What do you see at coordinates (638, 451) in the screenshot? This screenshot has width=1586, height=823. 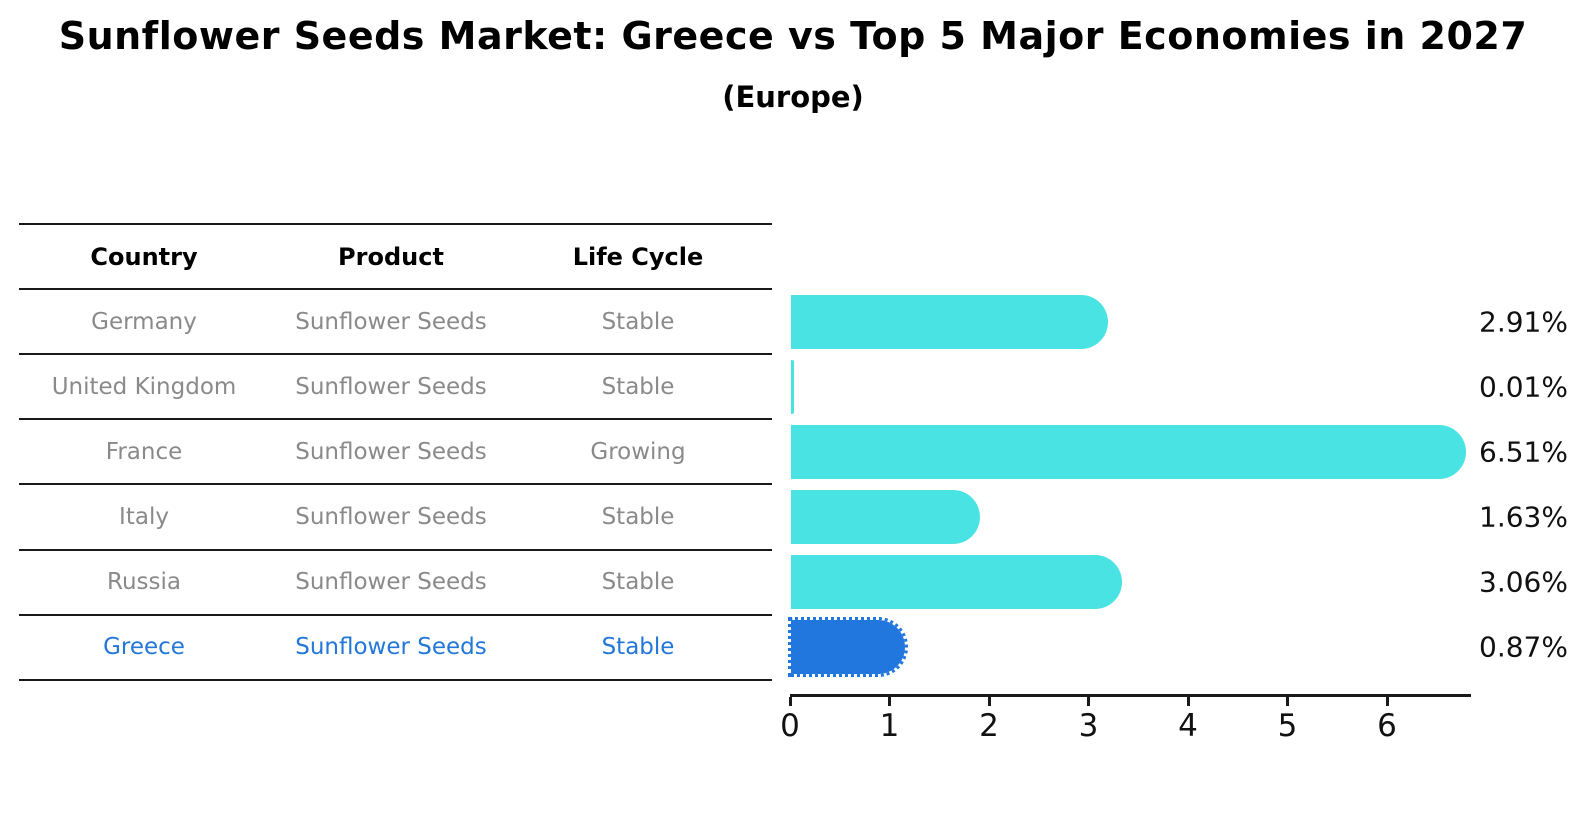 I see `table-cell-life_cycle: Growing` at bounding box center [638, 451].